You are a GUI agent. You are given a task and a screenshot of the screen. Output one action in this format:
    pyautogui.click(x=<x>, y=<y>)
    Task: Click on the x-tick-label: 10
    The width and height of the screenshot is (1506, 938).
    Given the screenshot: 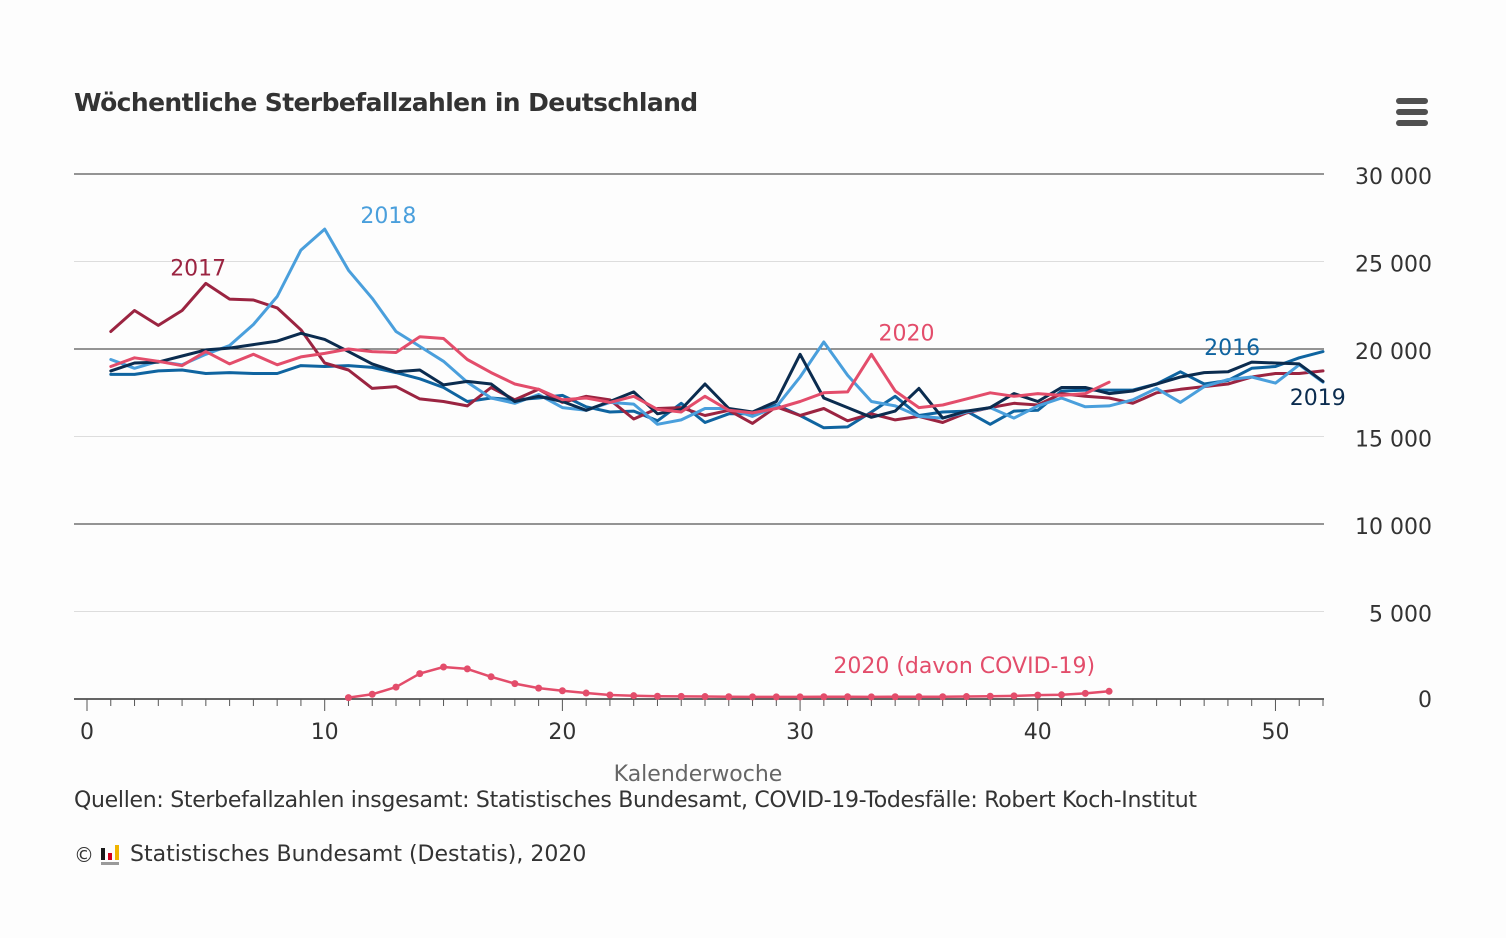 What is the action you would take?
    pyautogui.click(x=325, y=732)
    